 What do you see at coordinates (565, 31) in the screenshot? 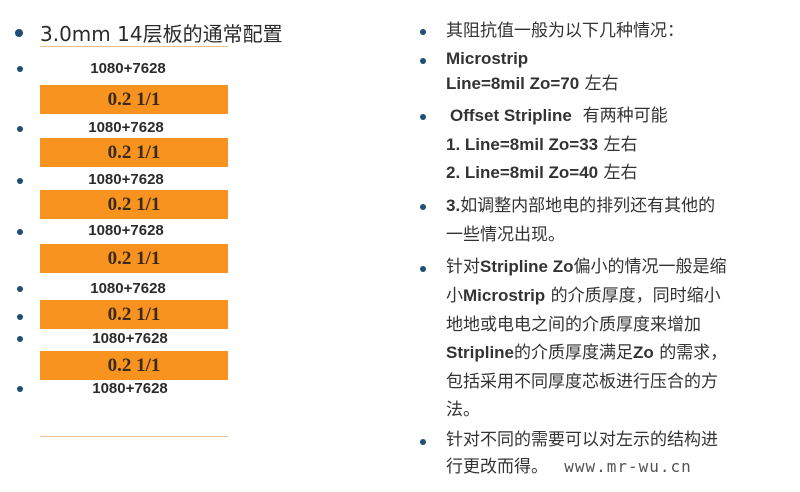
I see `intro-text: 其阻抗值一般为以下几种情况：` at bounding box center [565, 31].